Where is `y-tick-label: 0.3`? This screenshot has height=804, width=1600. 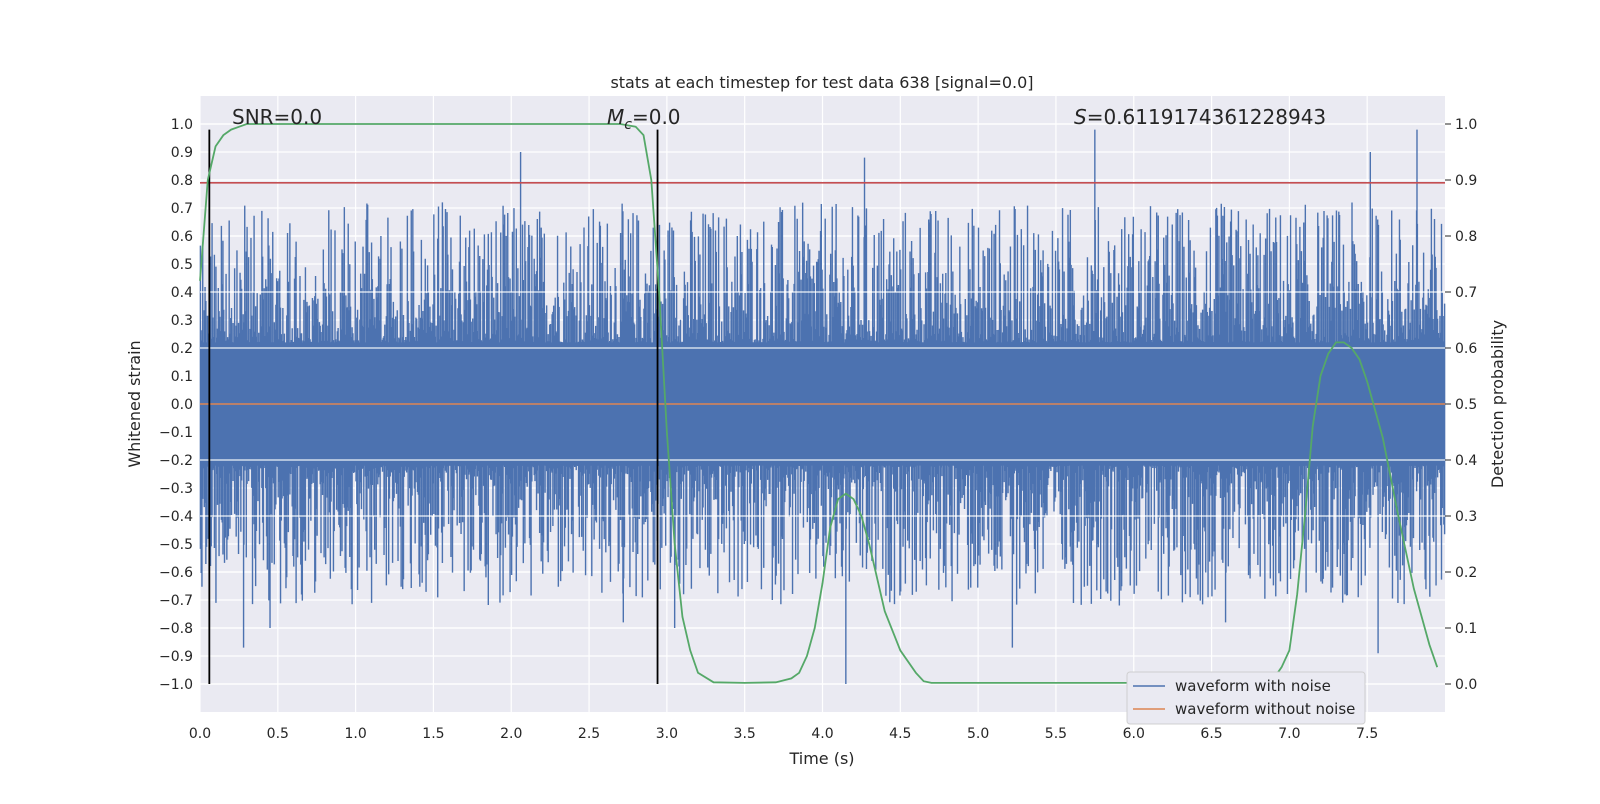
y-tick-label: 0.3 is located at coordinates (182, 321).